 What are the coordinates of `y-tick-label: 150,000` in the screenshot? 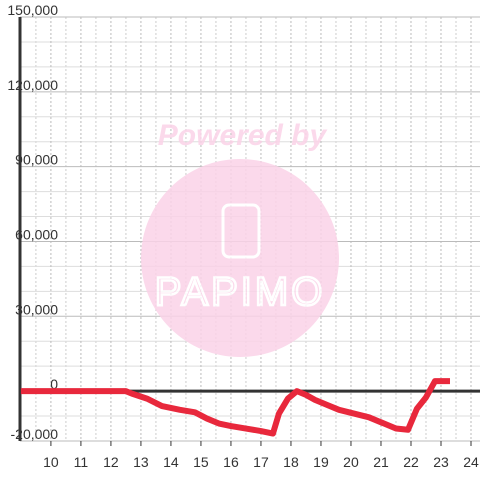 It's located at (32, 10).